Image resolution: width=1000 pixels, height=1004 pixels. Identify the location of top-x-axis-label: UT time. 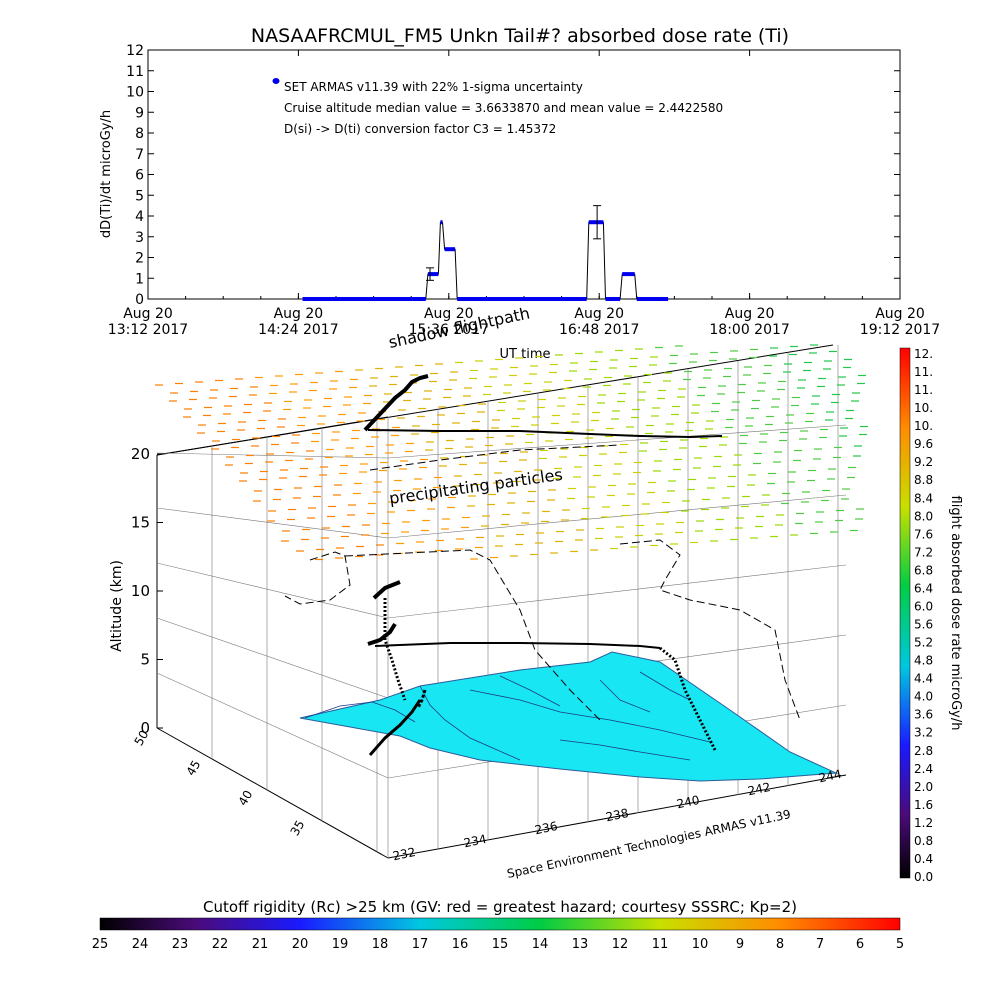
(525, 354).